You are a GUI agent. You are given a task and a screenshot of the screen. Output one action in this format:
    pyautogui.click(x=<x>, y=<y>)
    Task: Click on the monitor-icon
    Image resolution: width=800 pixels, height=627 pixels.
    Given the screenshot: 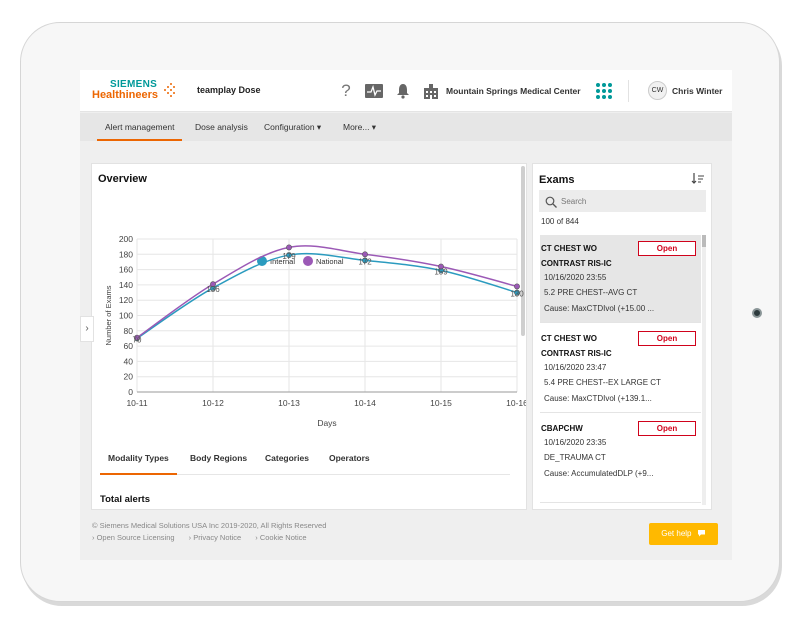 What is the action you would take?
    pyautogui.click(x=374, y=91)
    